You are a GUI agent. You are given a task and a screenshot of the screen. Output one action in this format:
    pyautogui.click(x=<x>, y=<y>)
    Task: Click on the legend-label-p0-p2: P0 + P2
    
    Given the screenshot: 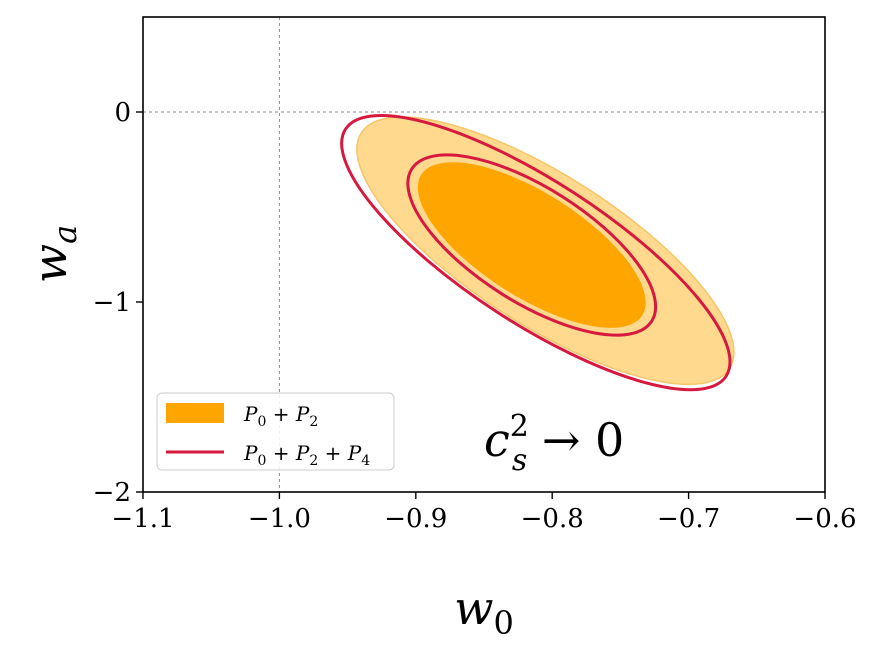 What is the action you would take?
    pyautogui.click(x=280, y=416)
    